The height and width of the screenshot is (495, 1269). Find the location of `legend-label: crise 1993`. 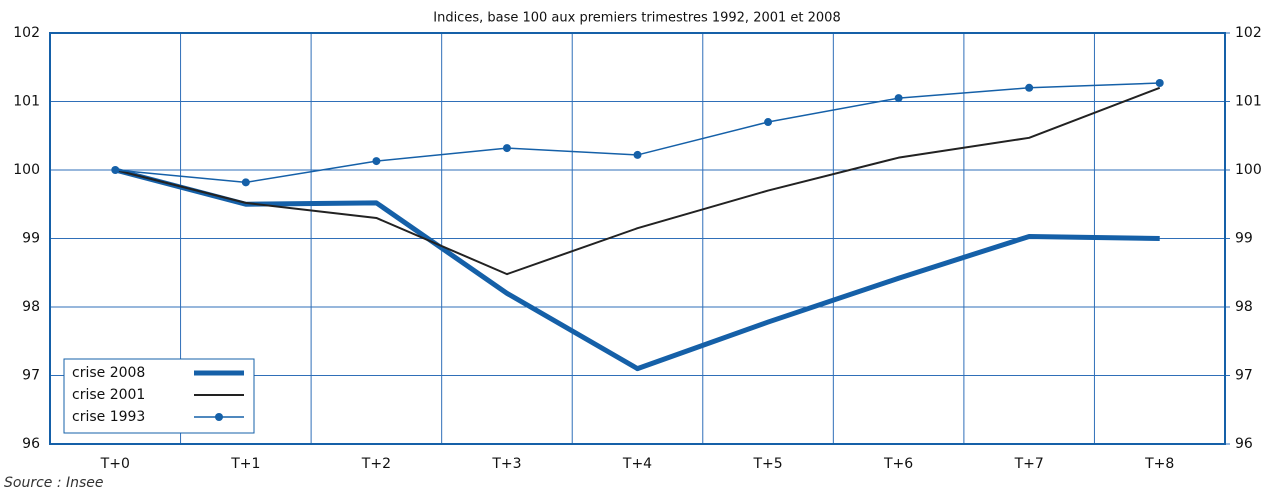

legend-label: crise 1993 is located at coordinates (108, 417).